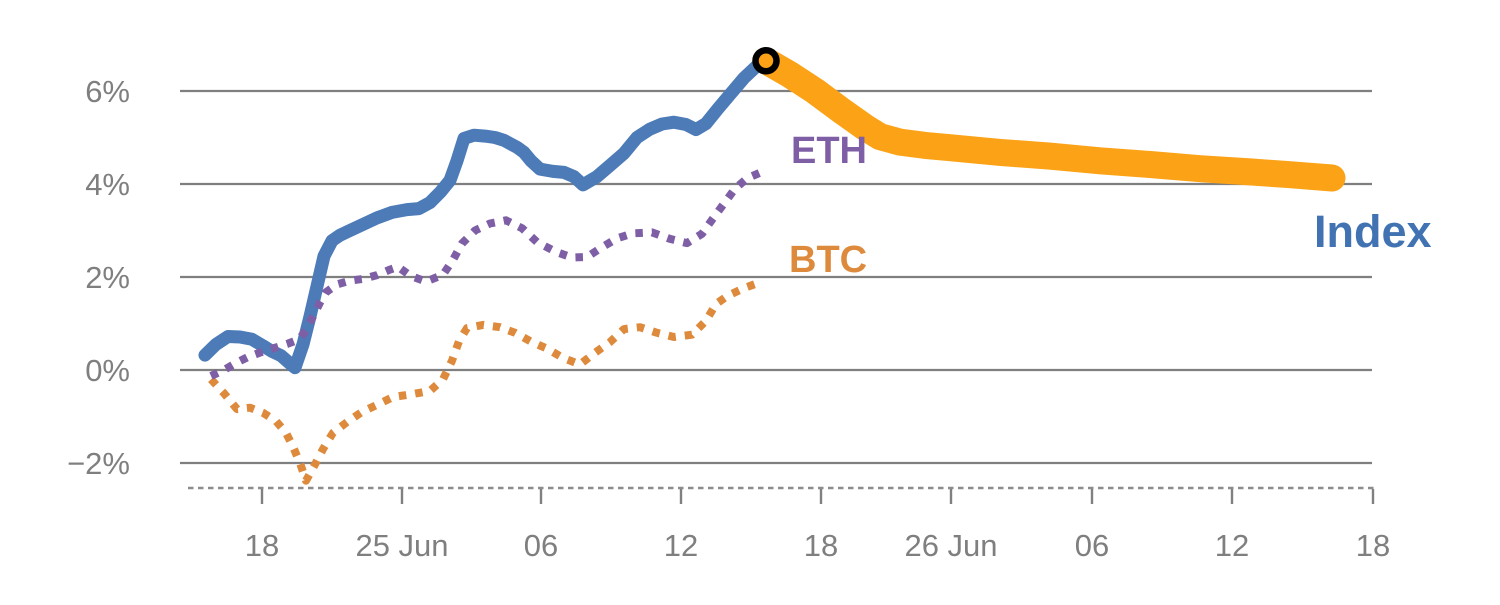  I want to click on y-tick-label: 0%, so click(107, 370).